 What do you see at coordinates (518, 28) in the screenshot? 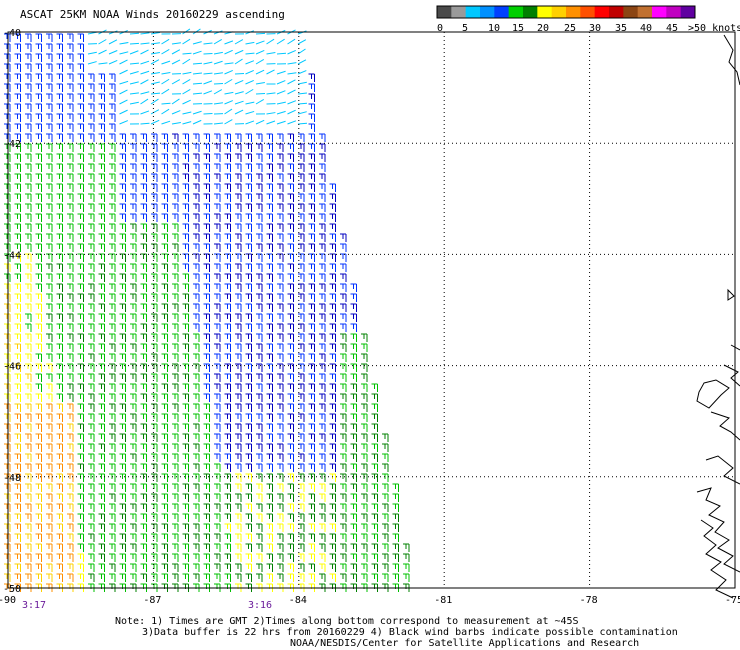
I see `legend-tick-label: 15` at bounding box center [518, 28].